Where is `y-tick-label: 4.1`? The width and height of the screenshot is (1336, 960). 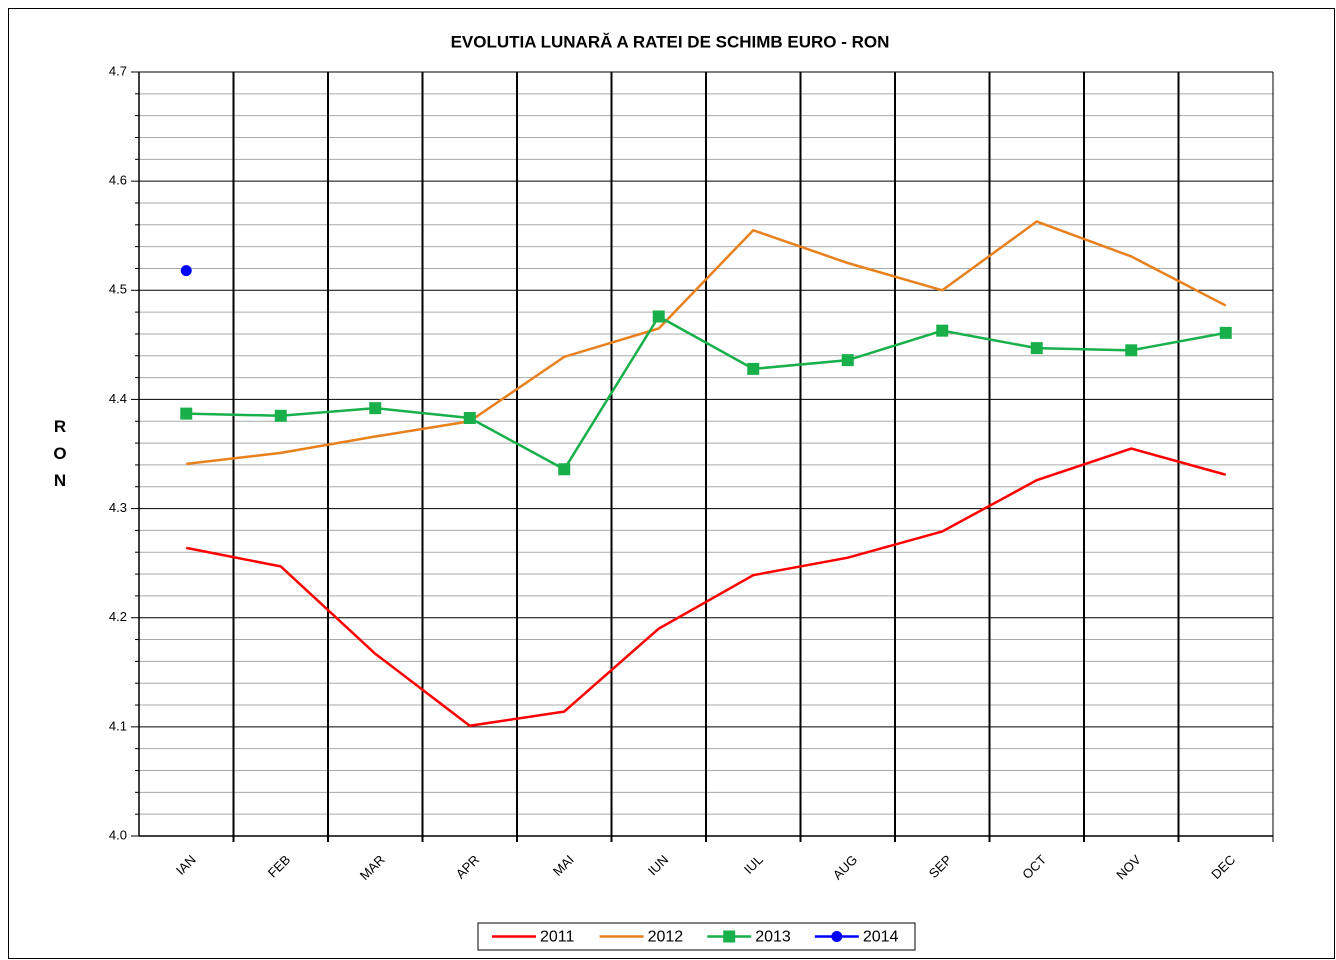 y-tick-label: 4.1 is located at coordinates (118, 725).